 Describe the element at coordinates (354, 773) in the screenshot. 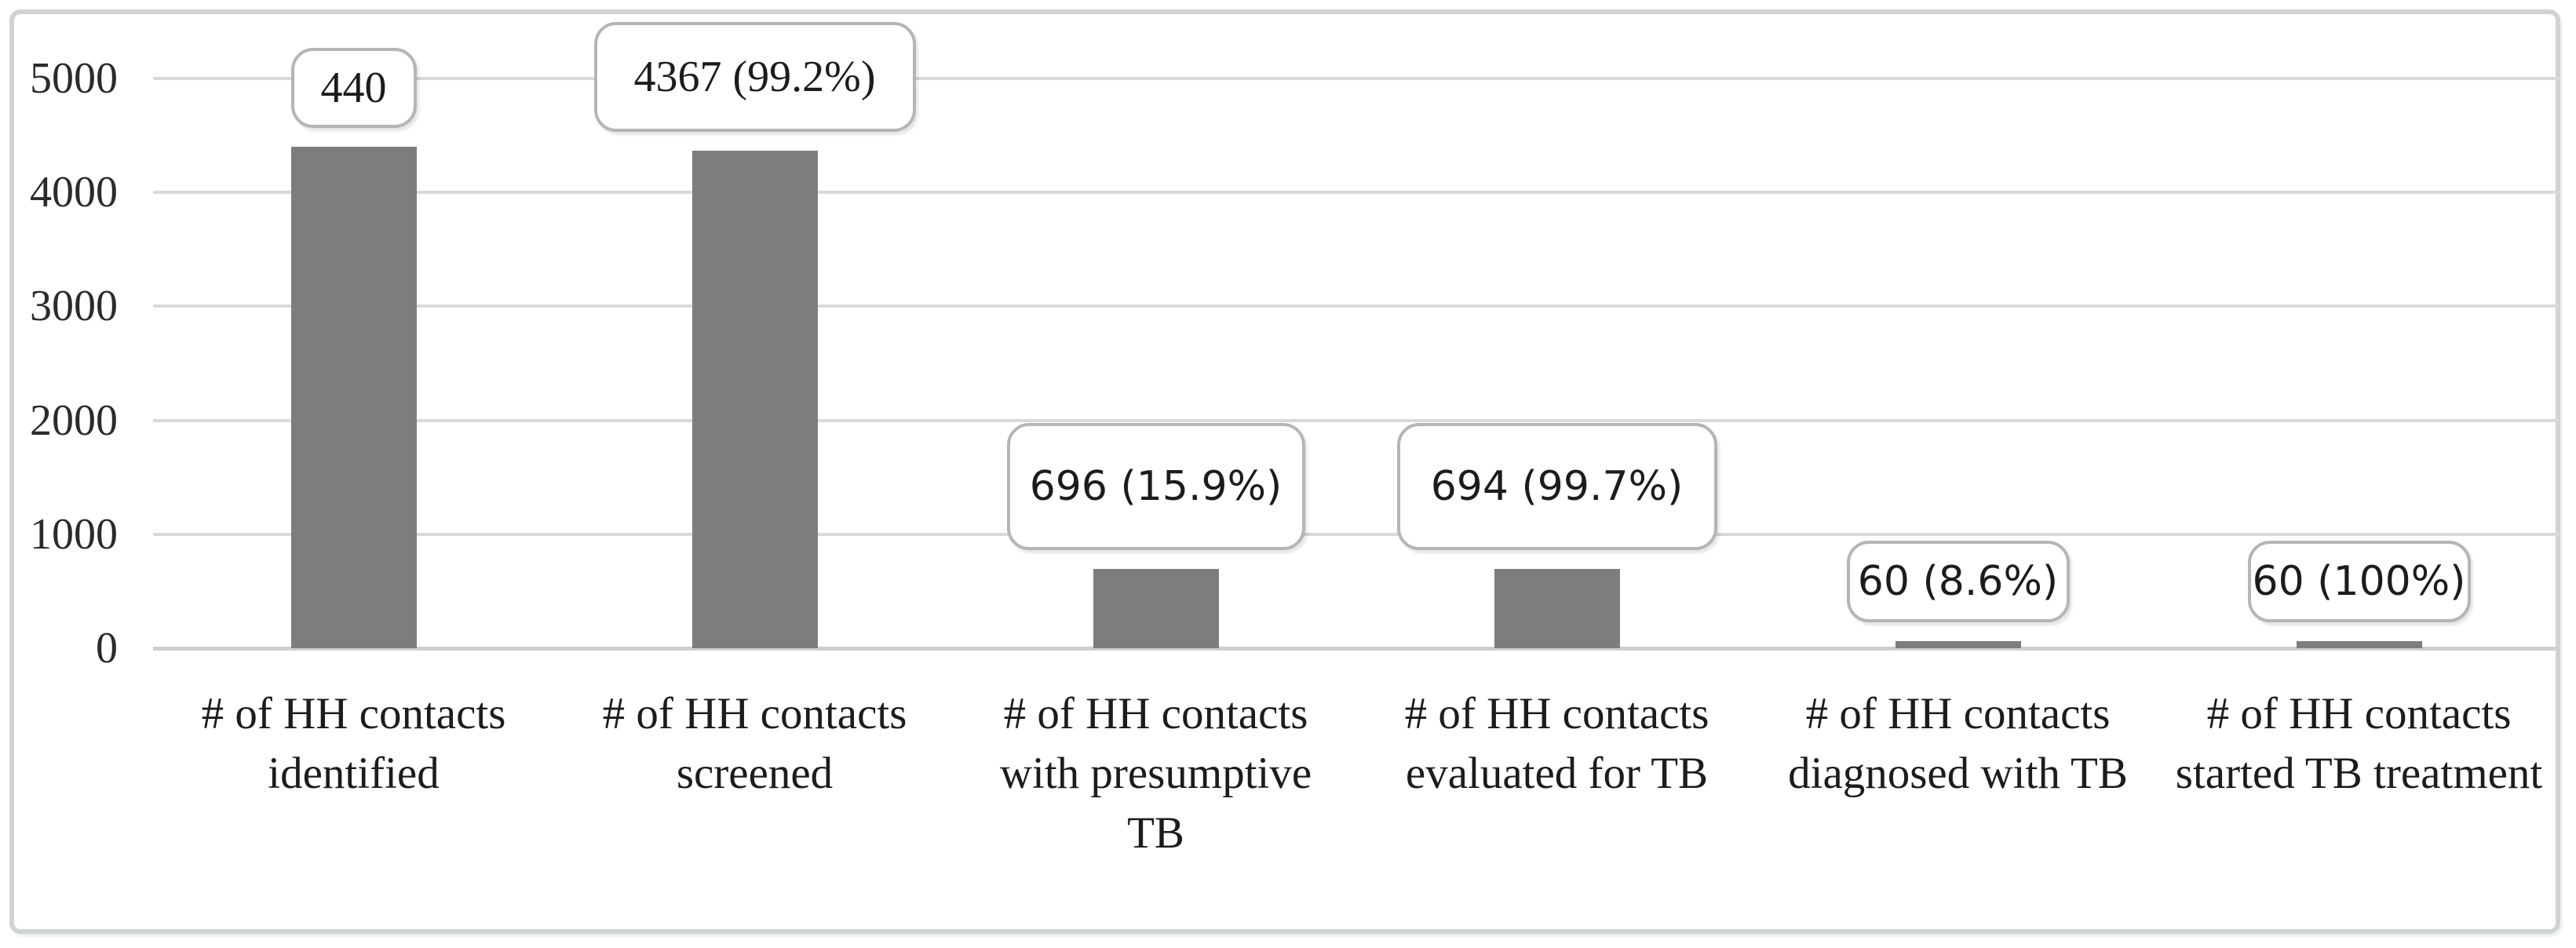

I see `category-label-line: identified` at that location.